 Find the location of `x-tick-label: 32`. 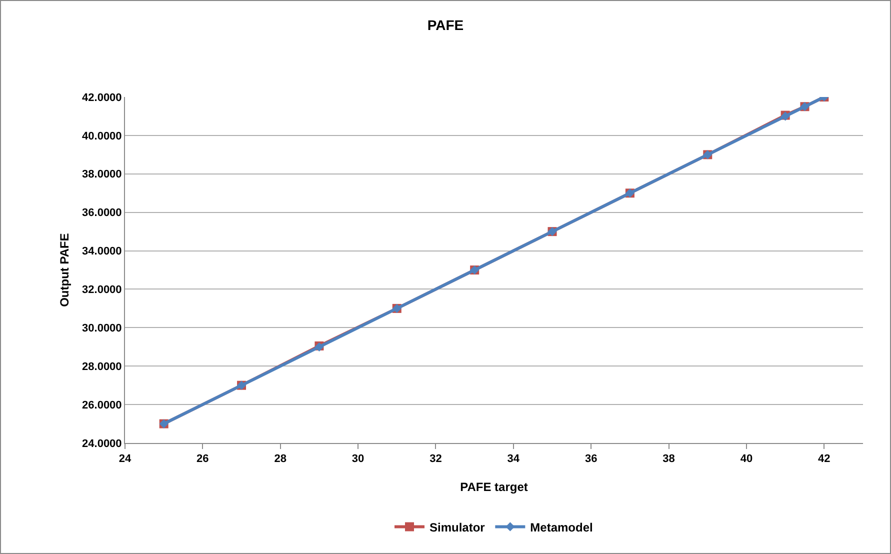

x-tick-label: 32 is located at coordinates (436, 459).